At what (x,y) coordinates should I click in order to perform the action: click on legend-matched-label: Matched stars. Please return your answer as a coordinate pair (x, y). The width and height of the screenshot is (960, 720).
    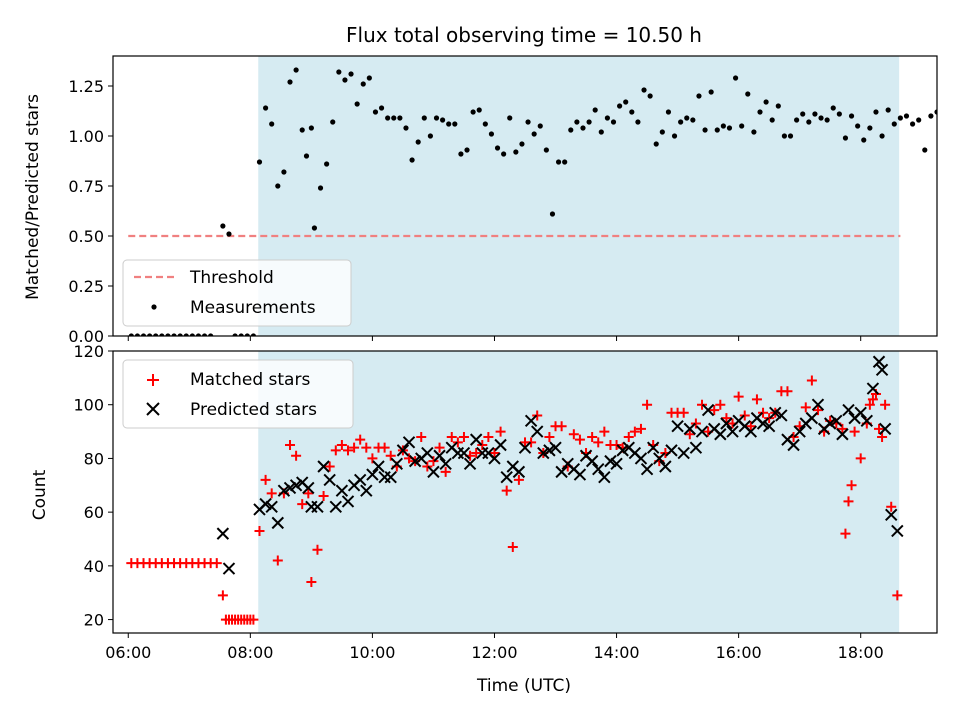
    Looking at the image, I should click on (250, 380).